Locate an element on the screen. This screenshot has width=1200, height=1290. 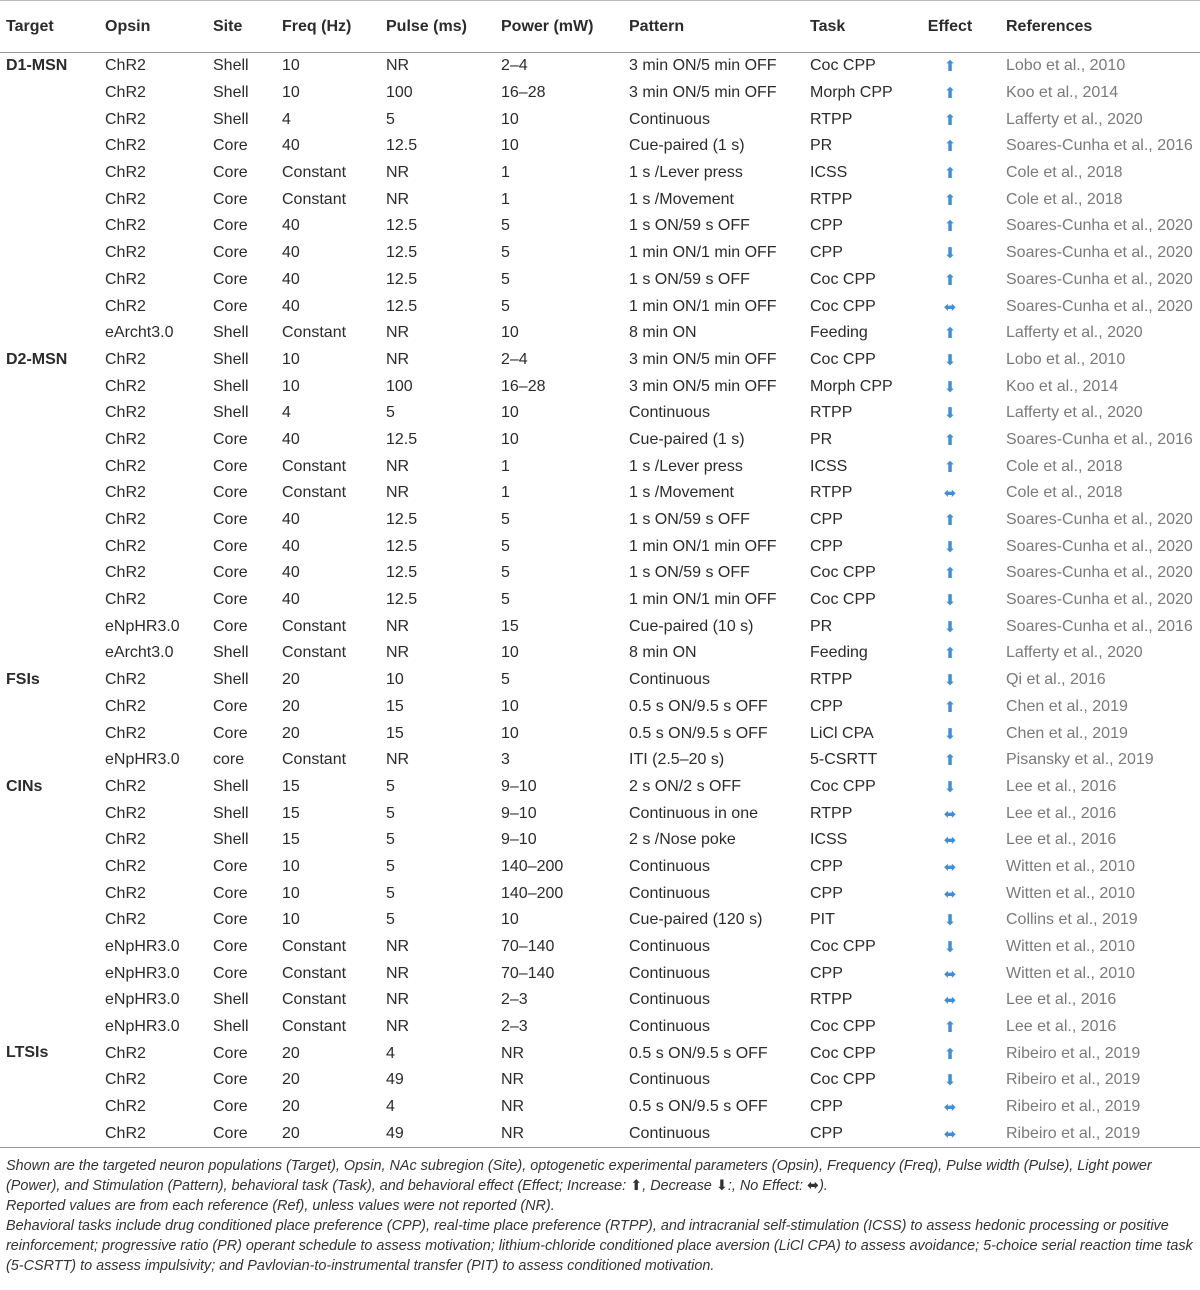
task-cell: LiCl CPA is located at coordinates (842, 733).